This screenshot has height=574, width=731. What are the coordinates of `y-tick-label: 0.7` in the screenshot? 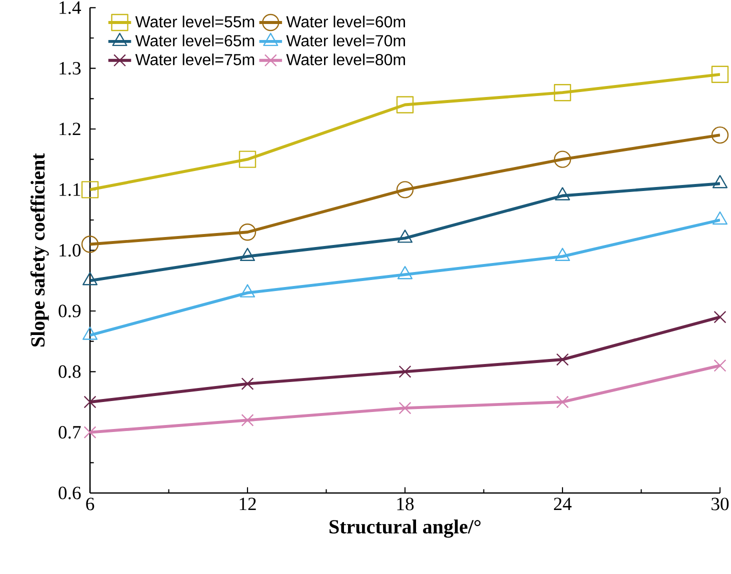 It's located at (69, 432).